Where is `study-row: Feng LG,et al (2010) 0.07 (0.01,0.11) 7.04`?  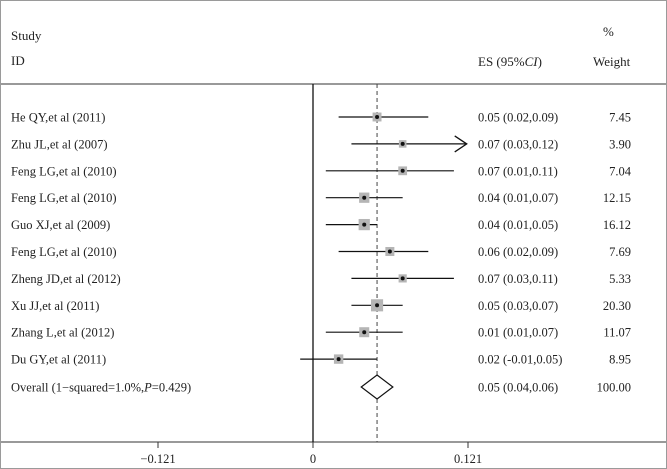 study-row: Feng LG,et al (2010) 0.07 (0.01,0.11) 7.04 is located at coordinates (321, 171).